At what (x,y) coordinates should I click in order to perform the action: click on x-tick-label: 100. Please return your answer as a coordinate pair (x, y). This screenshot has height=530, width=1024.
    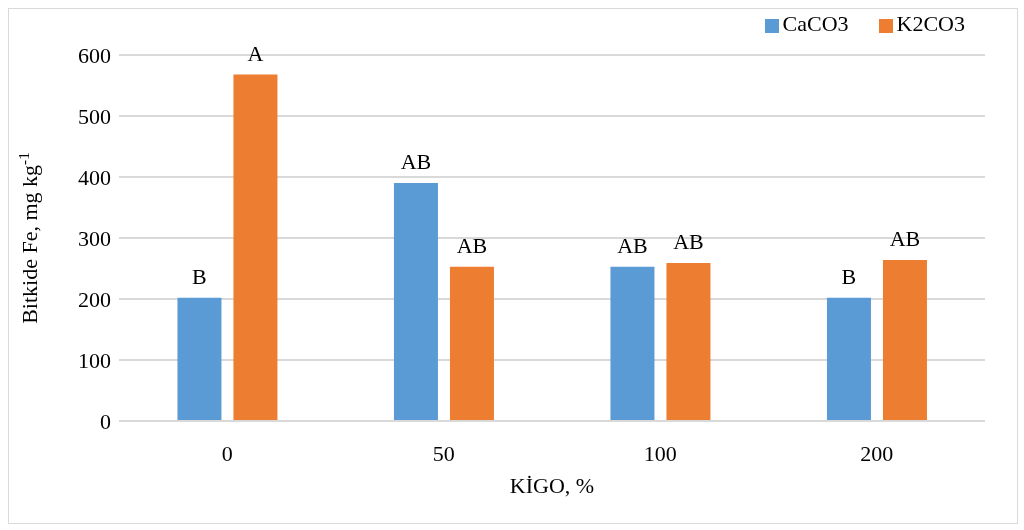
    Looking at the image, I should click on (660, 453).